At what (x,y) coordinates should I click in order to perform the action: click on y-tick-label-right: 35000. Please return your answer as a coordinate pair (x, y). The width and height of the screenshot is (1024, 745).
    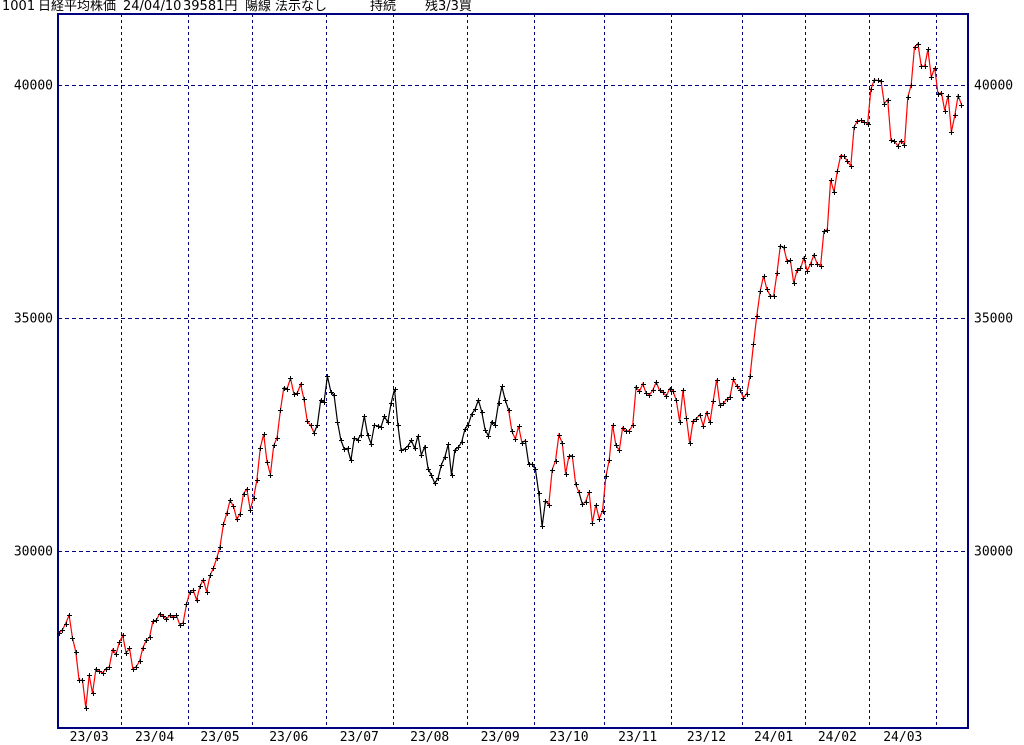
    Looking at the image, I should click on (993, 319).